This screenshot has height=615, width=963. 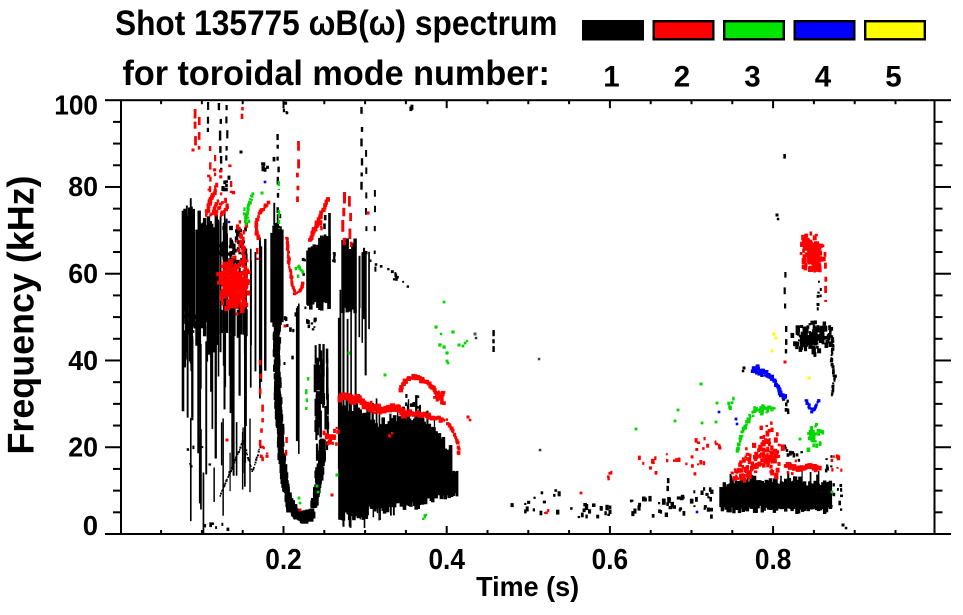 What do you see at coordinates (21, 315) in the screenshot?
I see `svg-text: Frequency (kHz)` at bounding box center [21, 315].